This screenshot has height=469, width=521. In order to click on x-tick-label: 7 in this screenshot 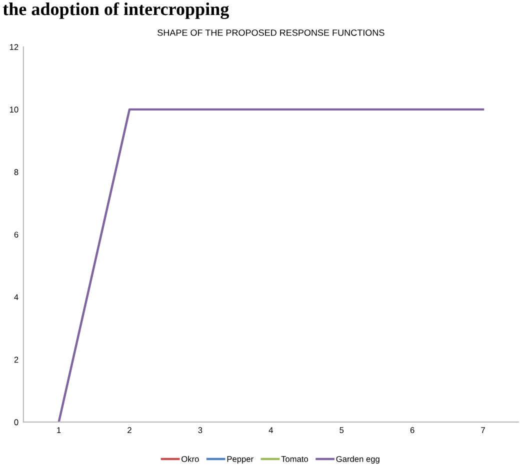, I will do `click(483, 430)`.